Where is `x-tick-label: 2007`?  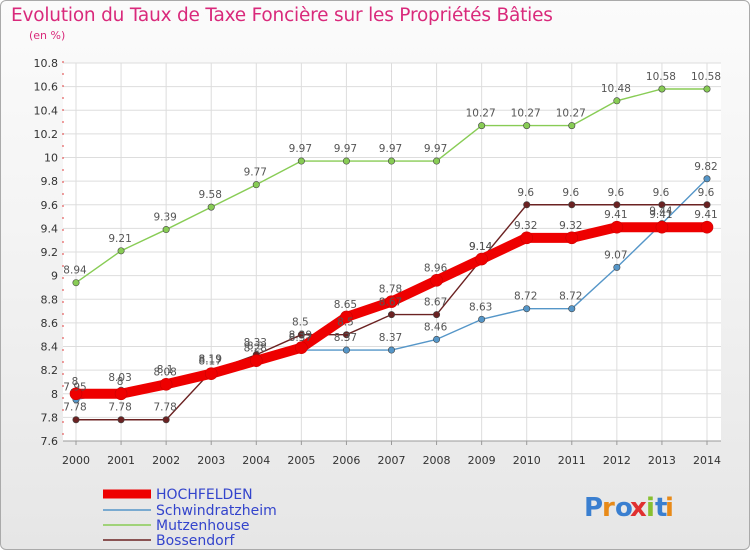
x-tick-label: 2007 is located at coordinates (392, 460).